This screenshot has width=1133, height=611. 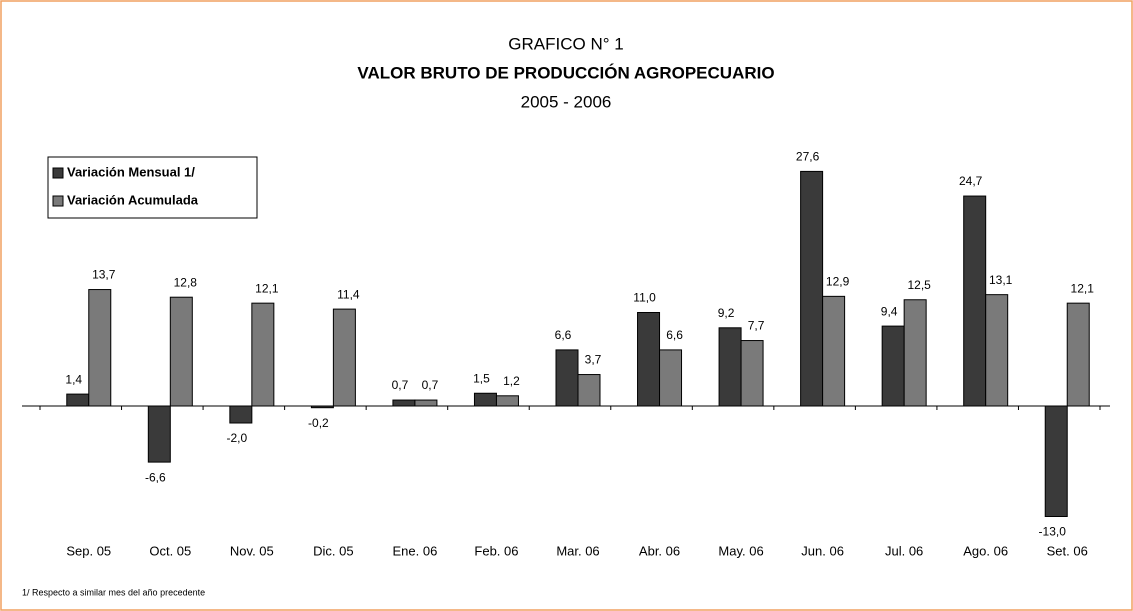 What do you see at coordinates (170, 550) in the screenshot?
I see `x-tick-label: Oct. 05` at bounding box center [170, 550].